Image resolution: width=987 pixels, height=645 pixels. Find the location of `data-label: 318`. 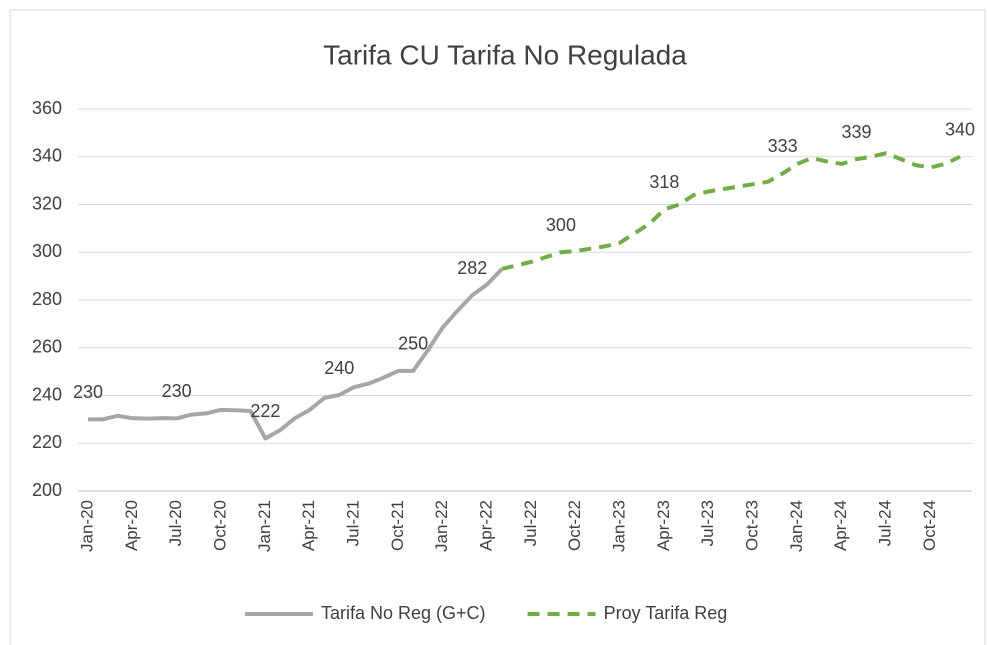

data-label: 318 is located at coordinates (664, 182).